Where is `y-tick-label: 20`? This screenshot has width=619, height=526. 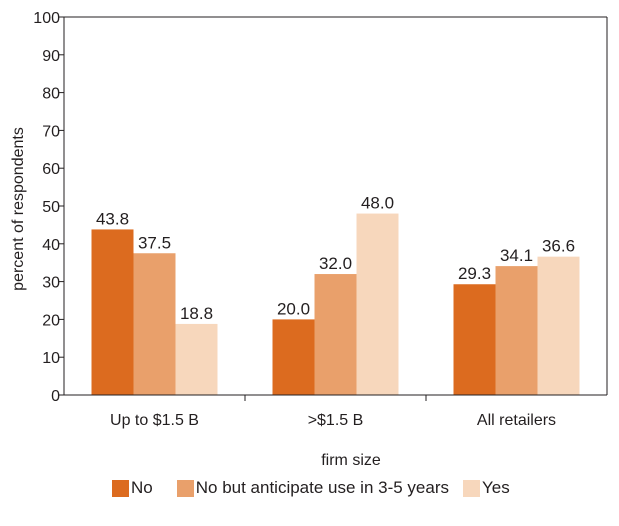 y-tick-label: 20 is located at coordinates (51, 320).